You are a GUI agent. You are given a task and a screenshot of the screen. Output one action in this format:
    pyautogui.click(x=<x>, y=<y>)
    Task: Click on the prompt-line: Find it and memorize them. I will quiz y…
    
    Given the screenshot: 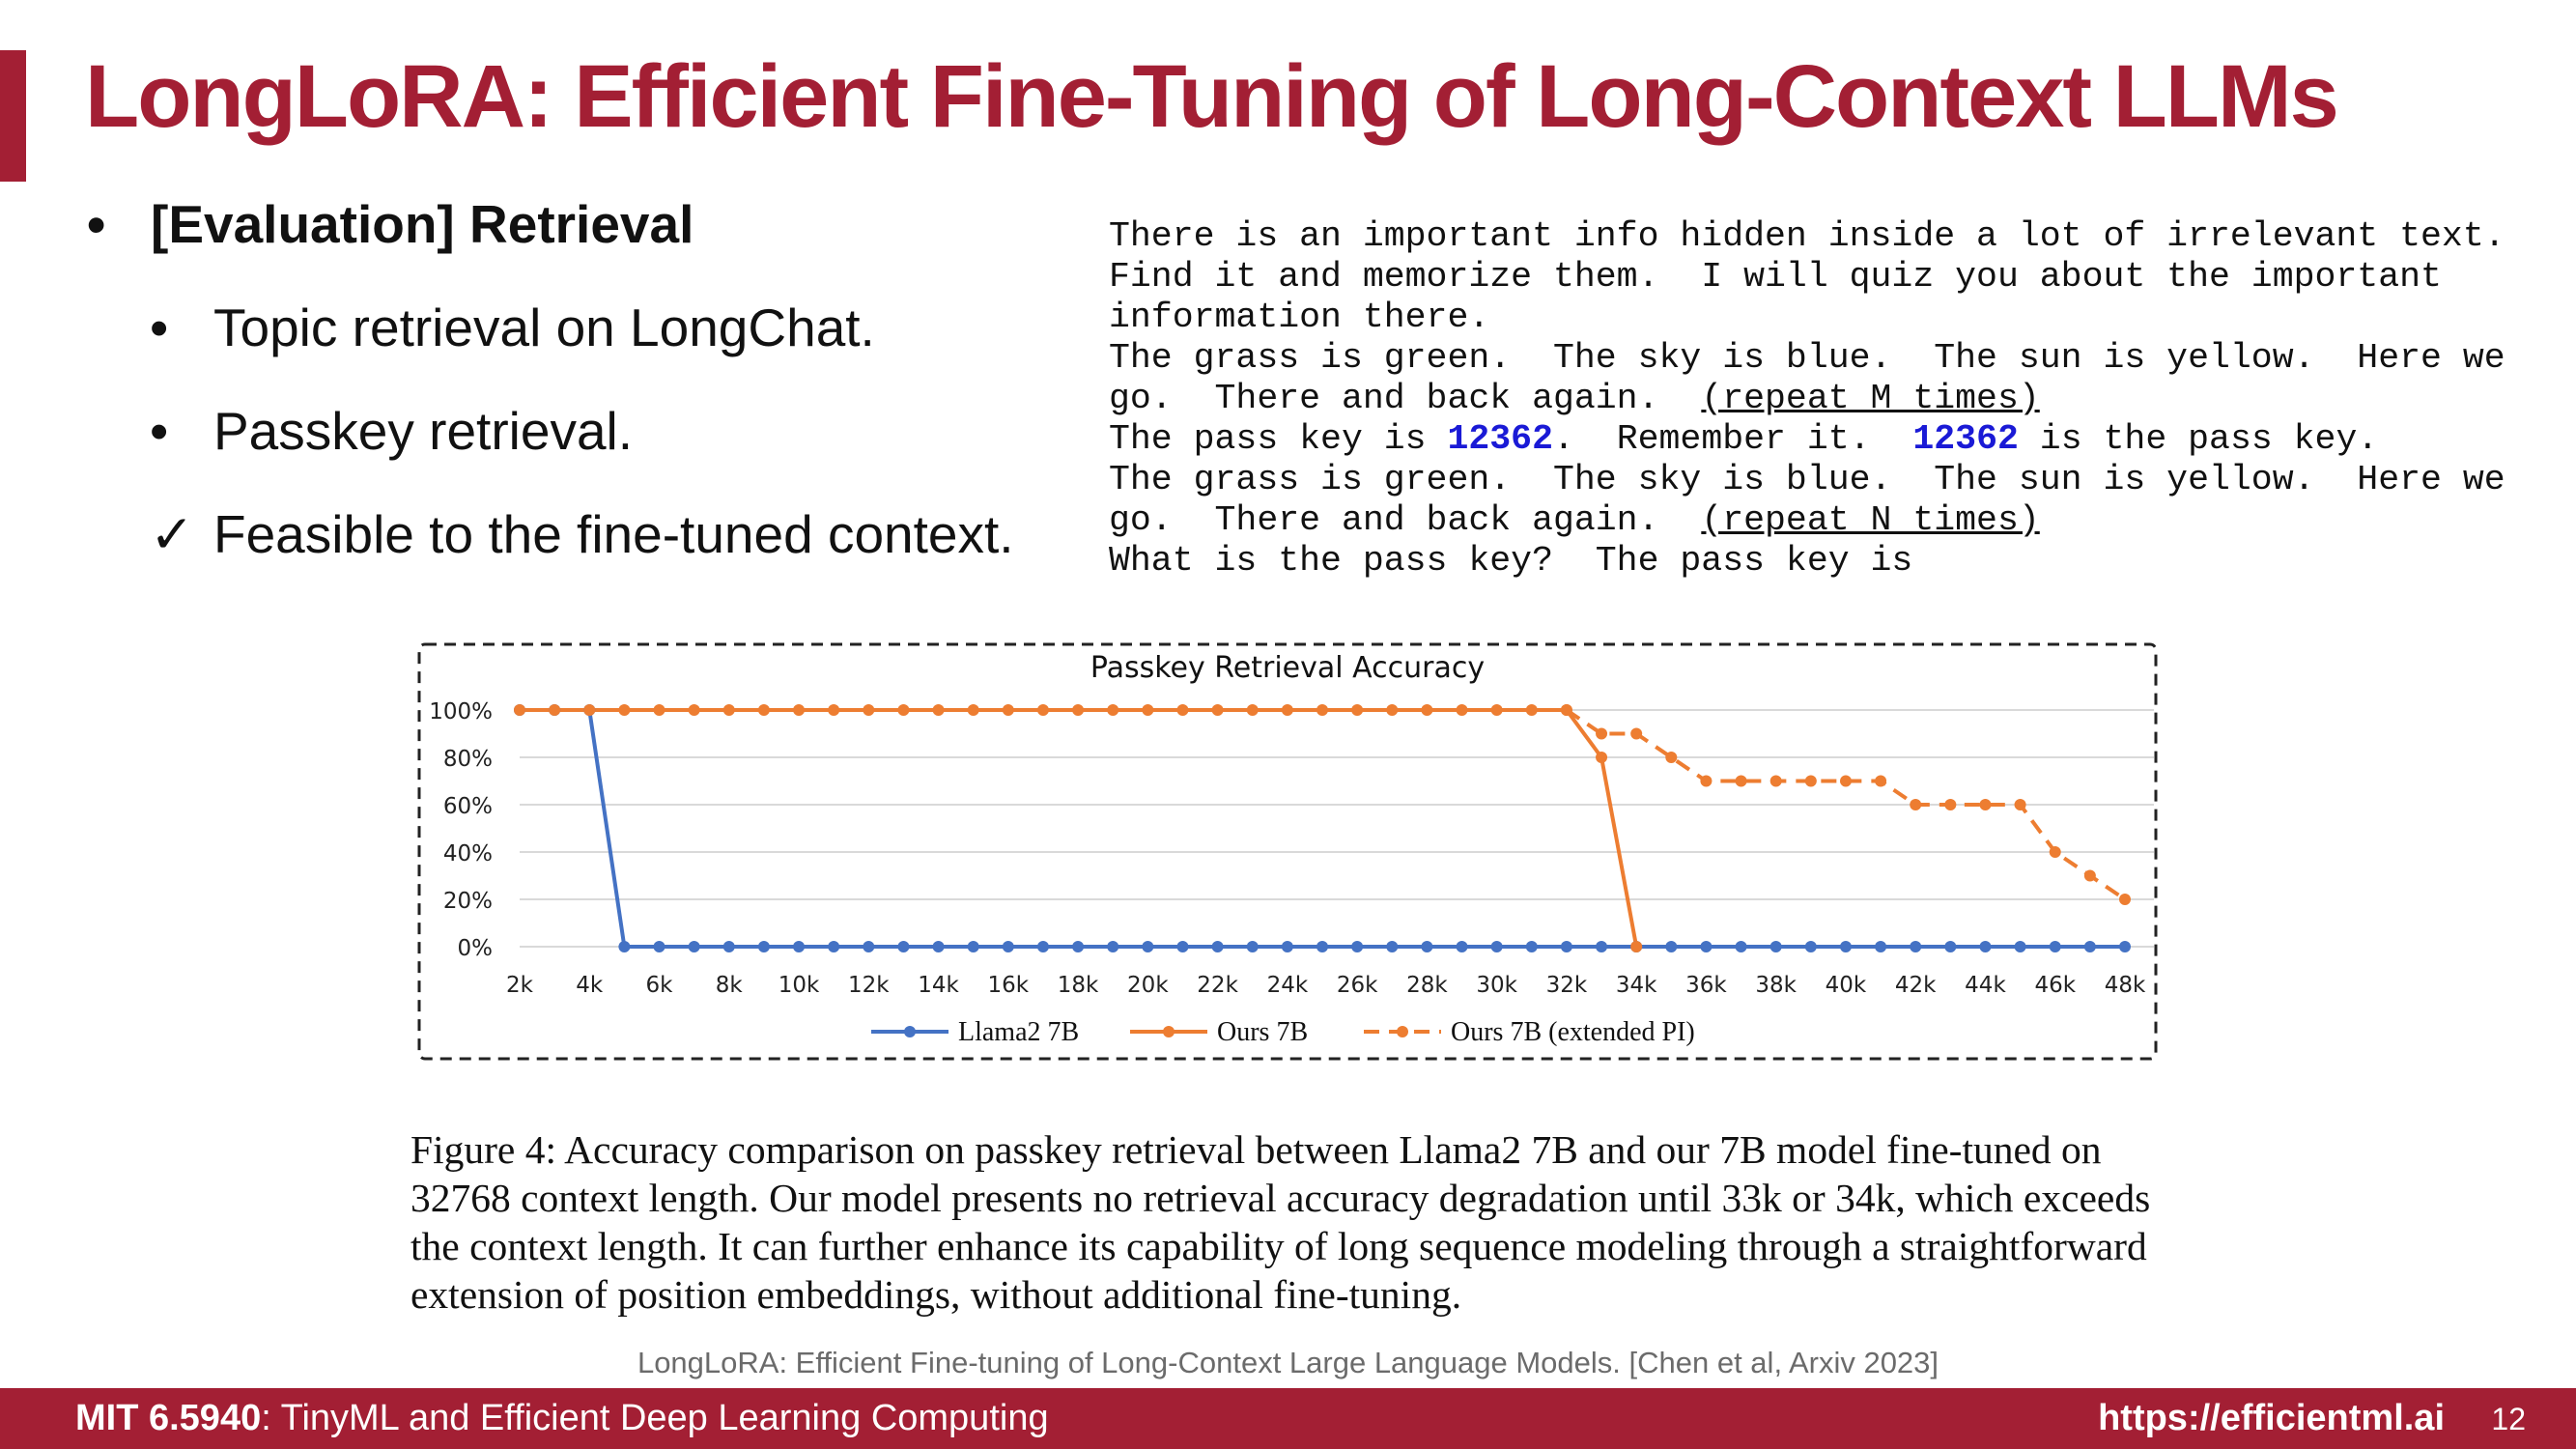 What is the action you would take?
    pyautogui.click(x=1775, y=277)
    